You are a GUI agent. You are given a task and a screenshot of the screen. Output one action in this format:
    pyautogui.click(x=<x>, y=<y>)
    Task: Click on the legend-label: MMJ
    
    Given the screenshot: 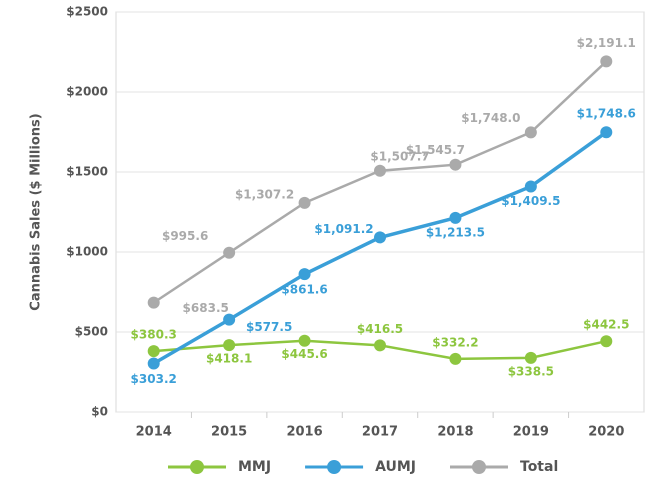 What is the action you would take?
    pyautogui.click(x=254, y=467)
    